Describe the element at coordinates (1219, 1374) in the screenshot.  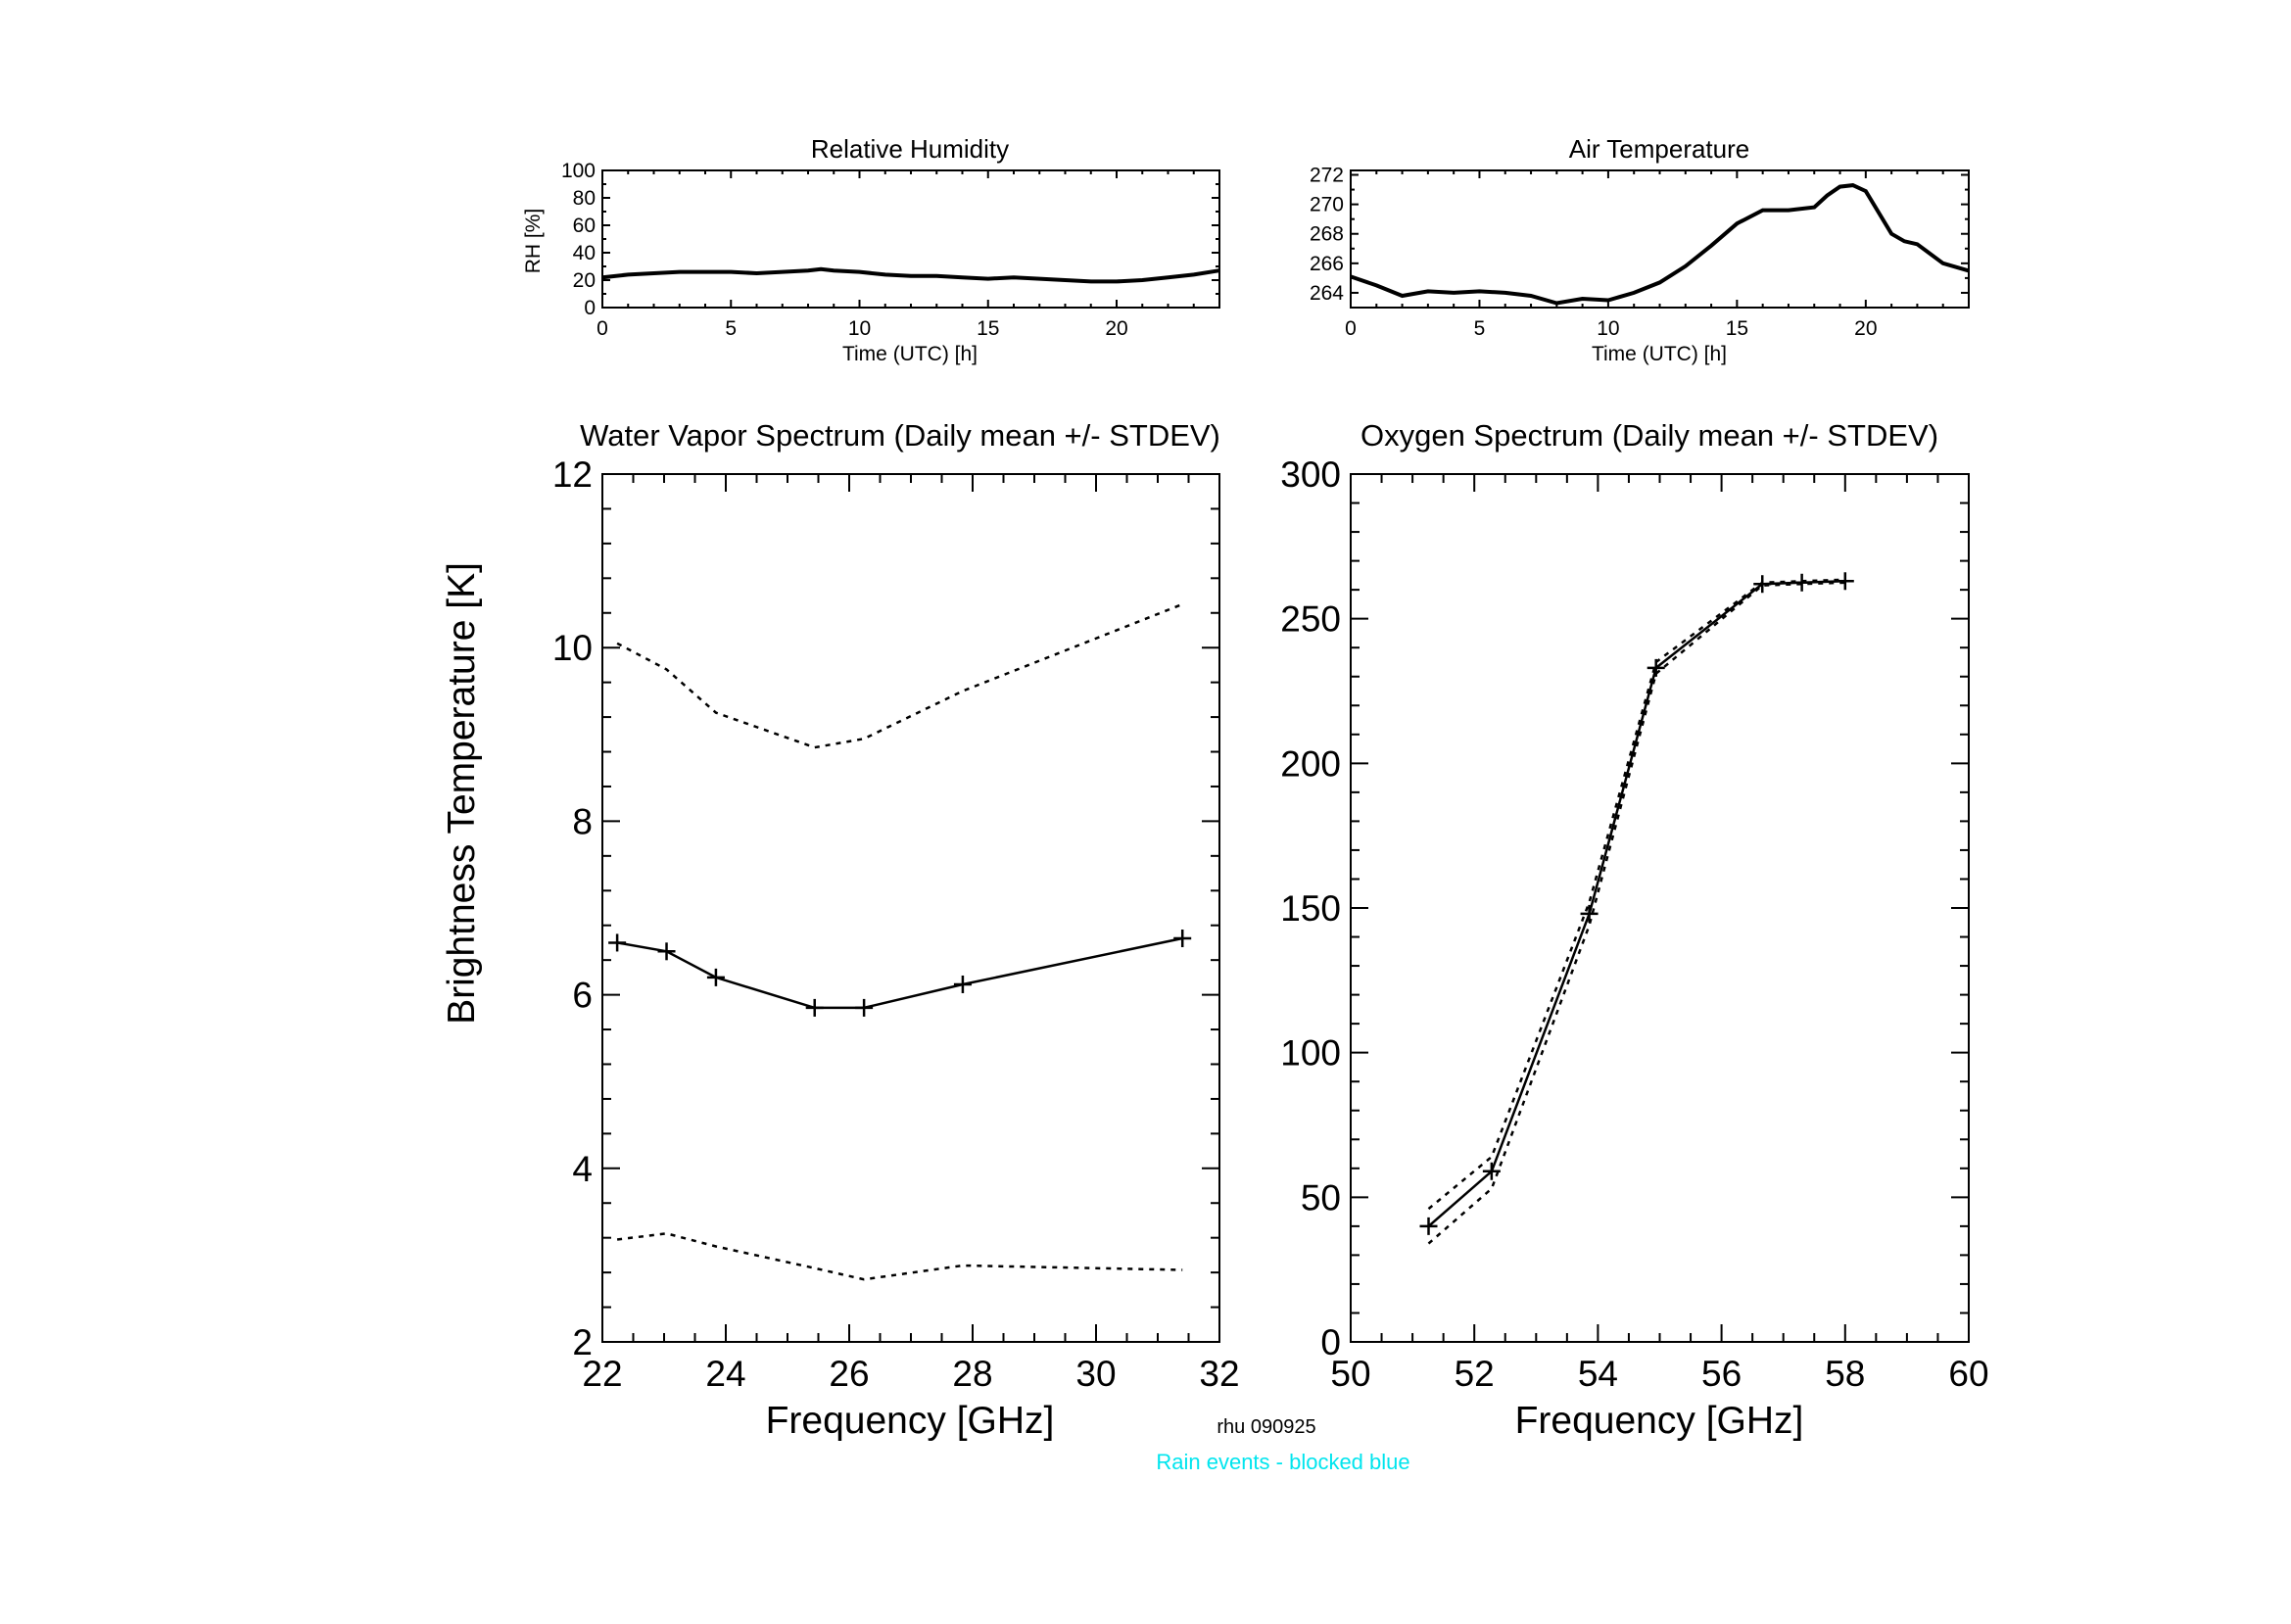
I see `water-vapor-x-tick-label: 32` at that location.